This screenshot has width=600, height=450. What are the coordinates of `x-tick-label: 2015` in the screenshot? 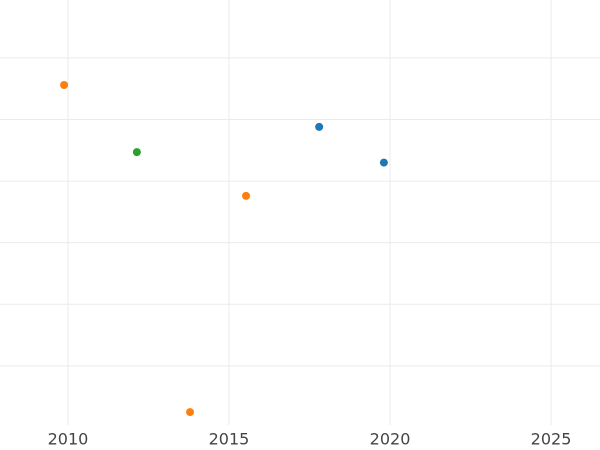 It's located at (229, 439).